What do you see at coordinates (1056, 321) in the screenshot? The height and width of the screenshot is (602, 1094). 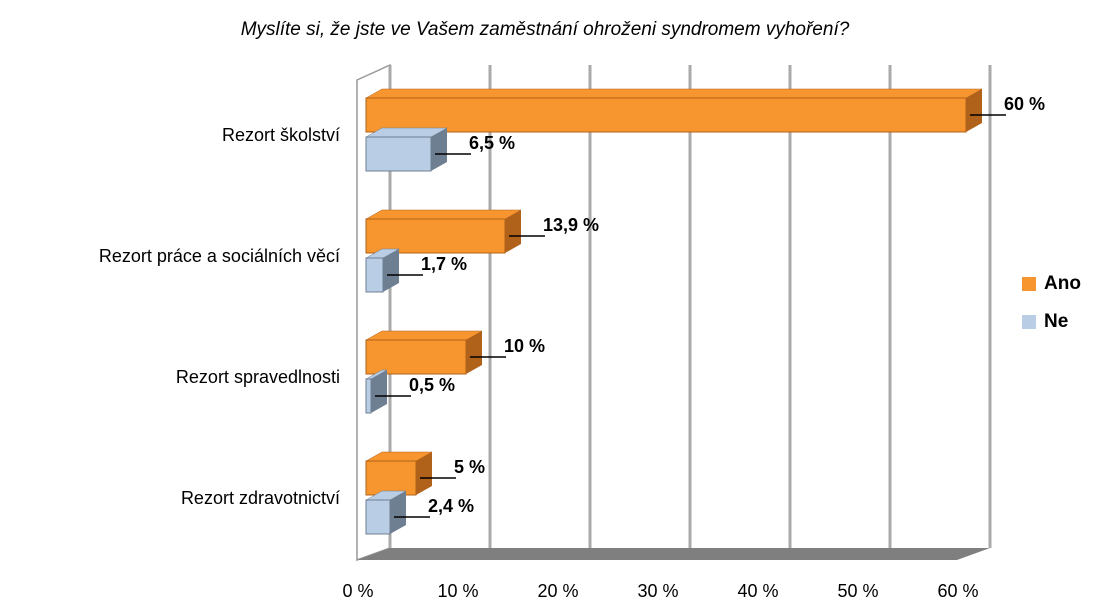 I see `legend-label: Ne` at bounding box center [1056, 321].